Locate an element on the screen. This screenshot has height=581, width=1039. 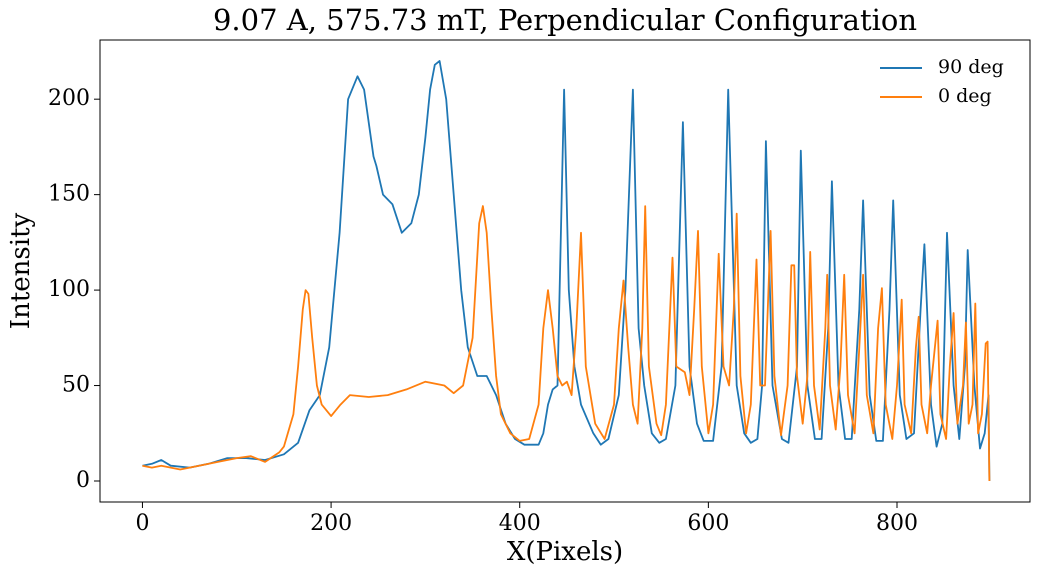
y-tick-label: 50 is located at coordinates (76, 385).